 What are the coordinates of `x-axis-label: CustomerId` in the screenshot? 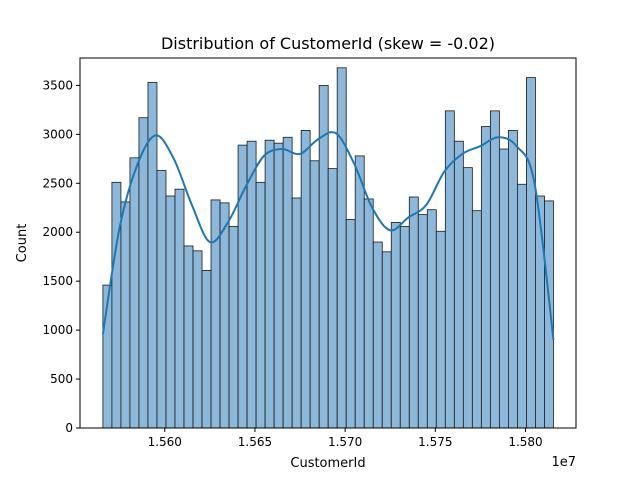 It's located at (327, 463).